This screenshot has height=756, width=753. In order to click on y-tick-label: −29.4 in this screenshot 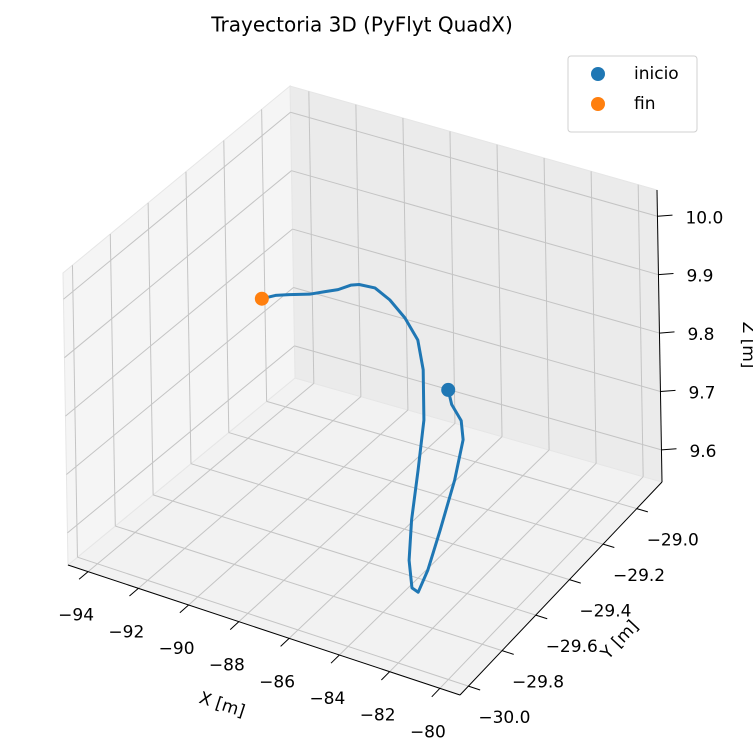, I will do `click(605, 612)`.